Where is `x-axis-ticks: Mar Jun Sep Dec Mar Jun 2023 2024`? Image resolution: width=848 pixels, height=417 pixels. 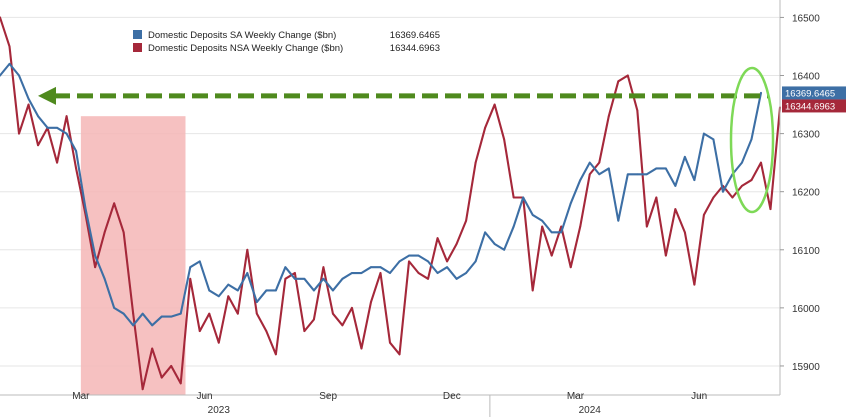
x-axis-ticks: Mar Jun Sep Dec Mar Jun 2023 2024 is located at coordinates (389, 404).